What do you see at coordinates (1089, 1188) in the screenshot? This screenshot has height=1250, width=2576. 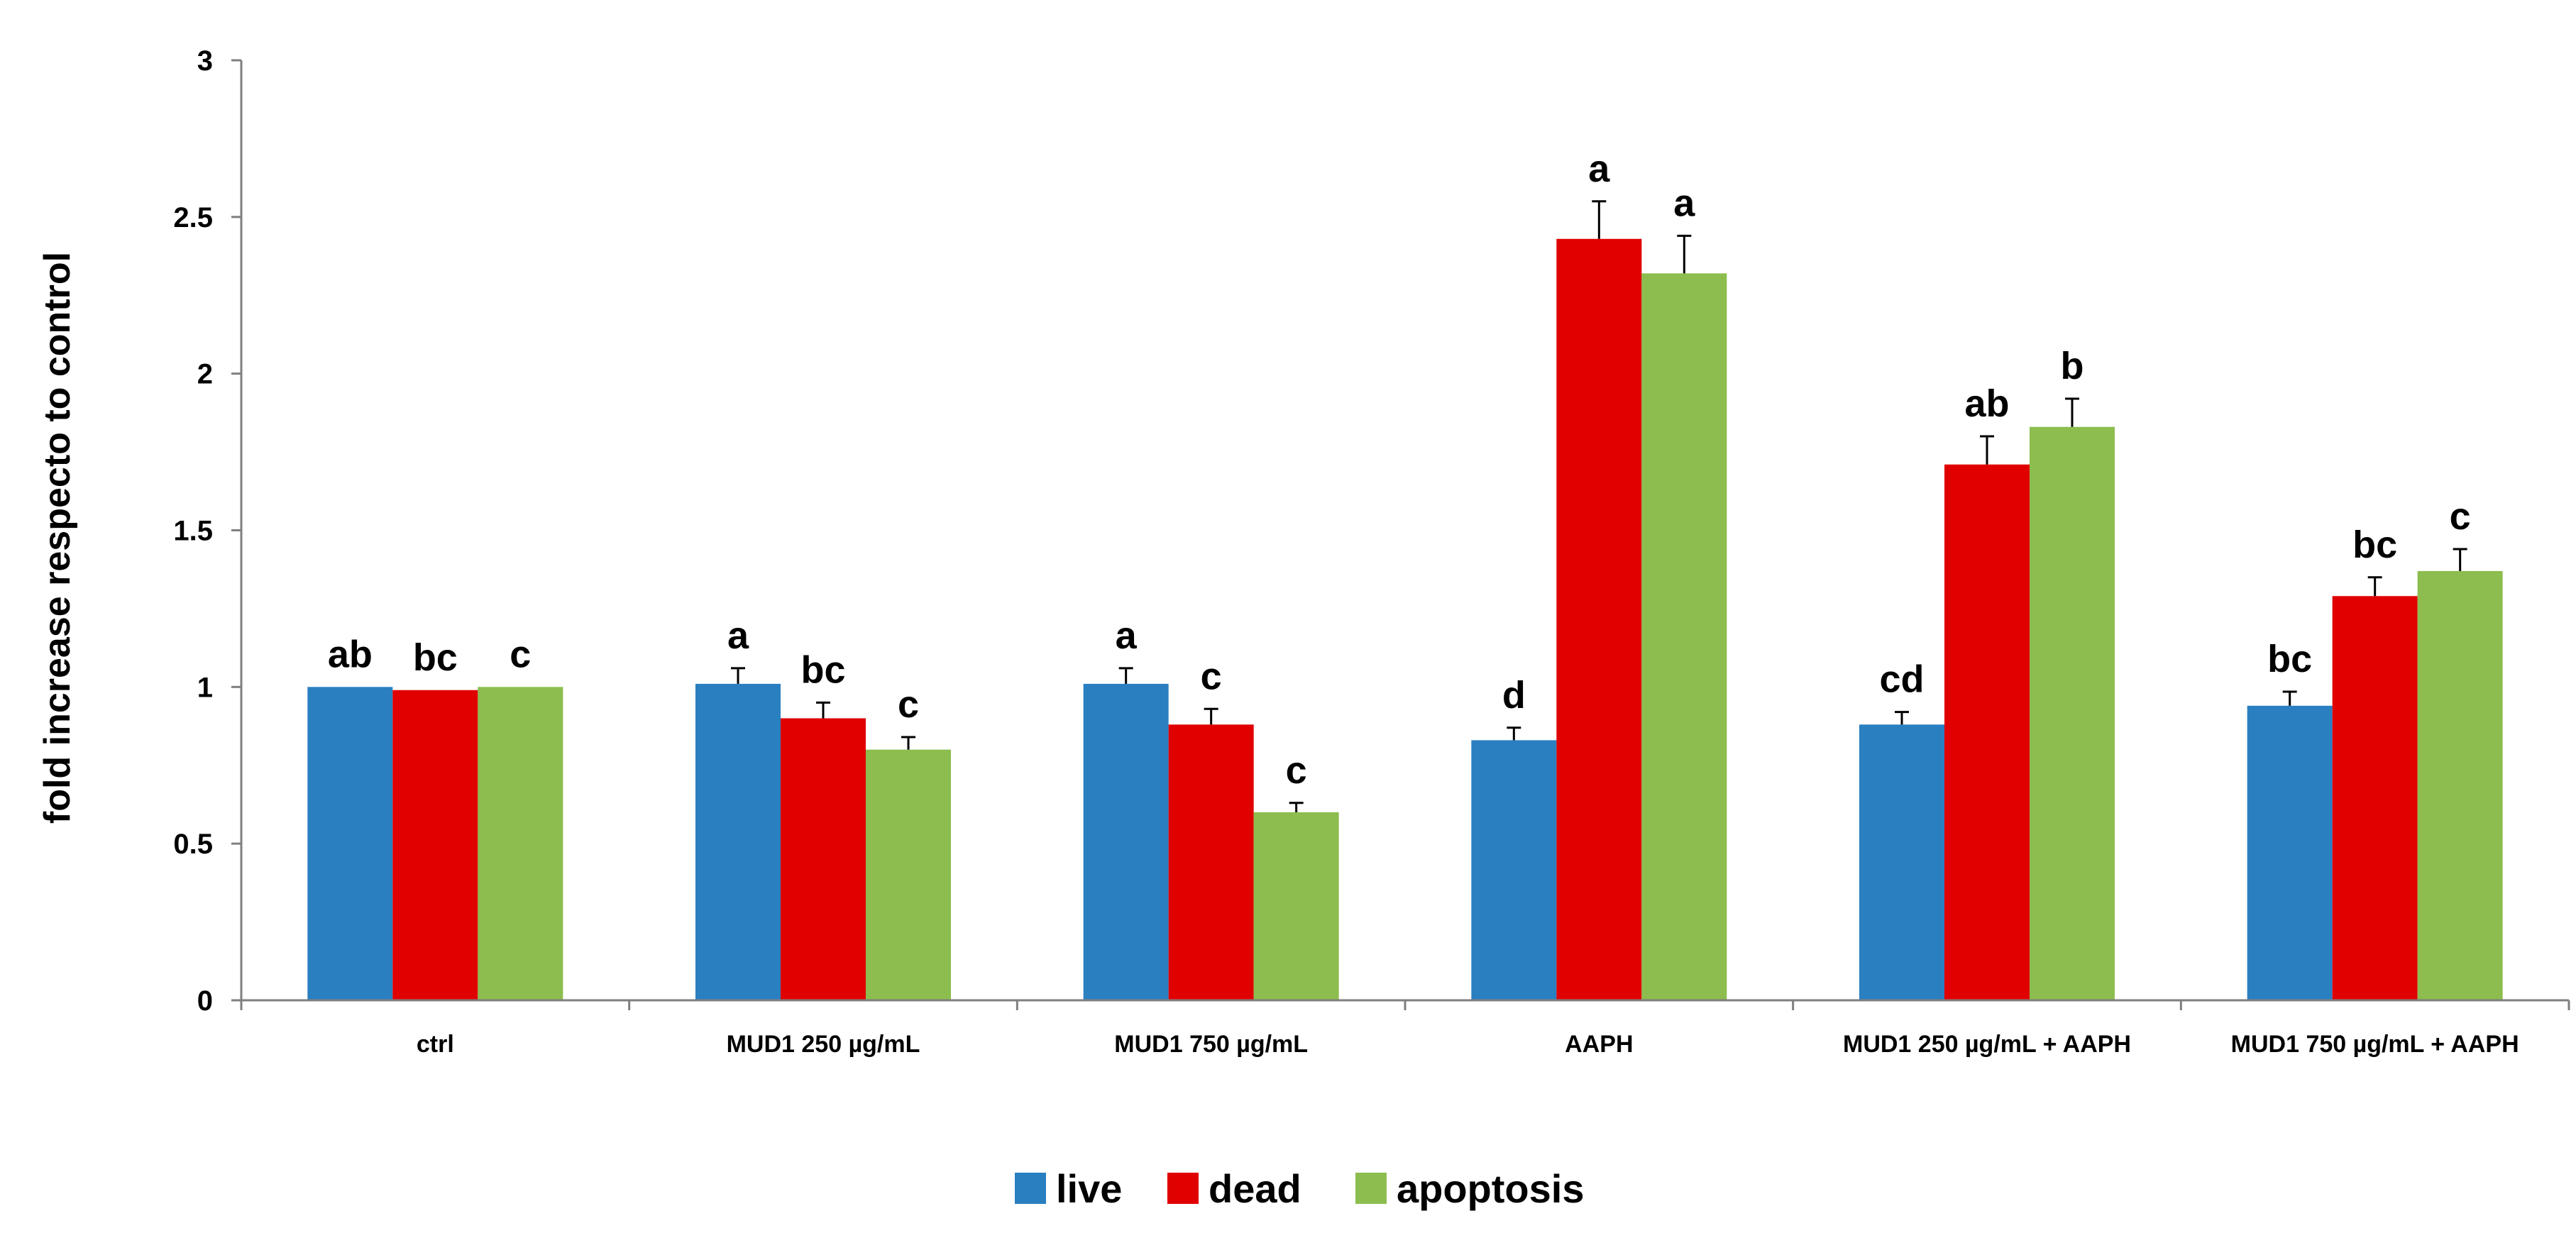 I see `legend-label-live: live` at bounding box center [1089, 1188].